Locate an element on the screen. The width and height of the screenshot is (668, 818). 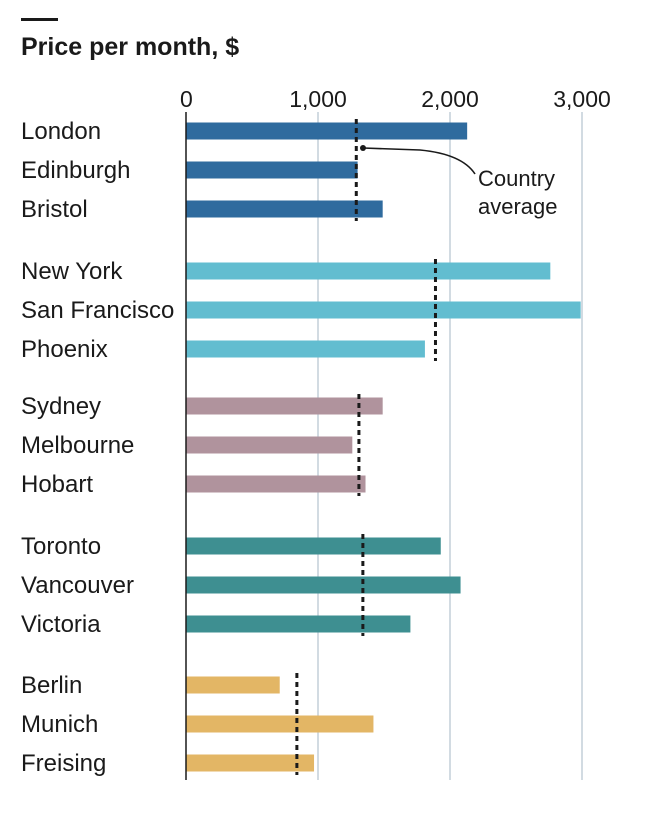
category-label: Munich is located at coordinates (59, 724).